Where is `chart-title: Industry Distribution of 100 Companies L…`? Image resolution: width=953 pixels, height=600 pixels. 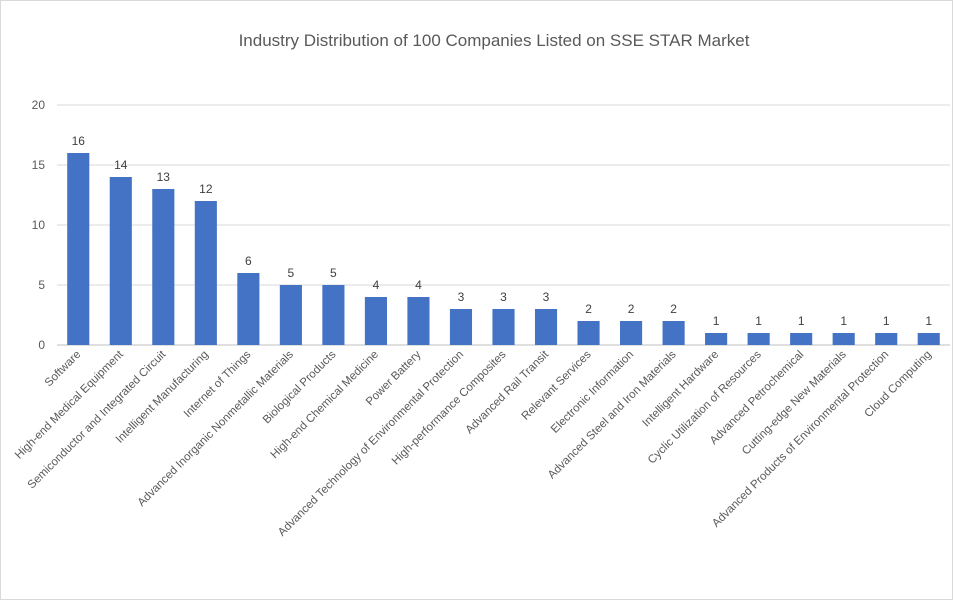
chart-title: Industry Distribution of 100 Companies L… is located at coordinates (494, 40).